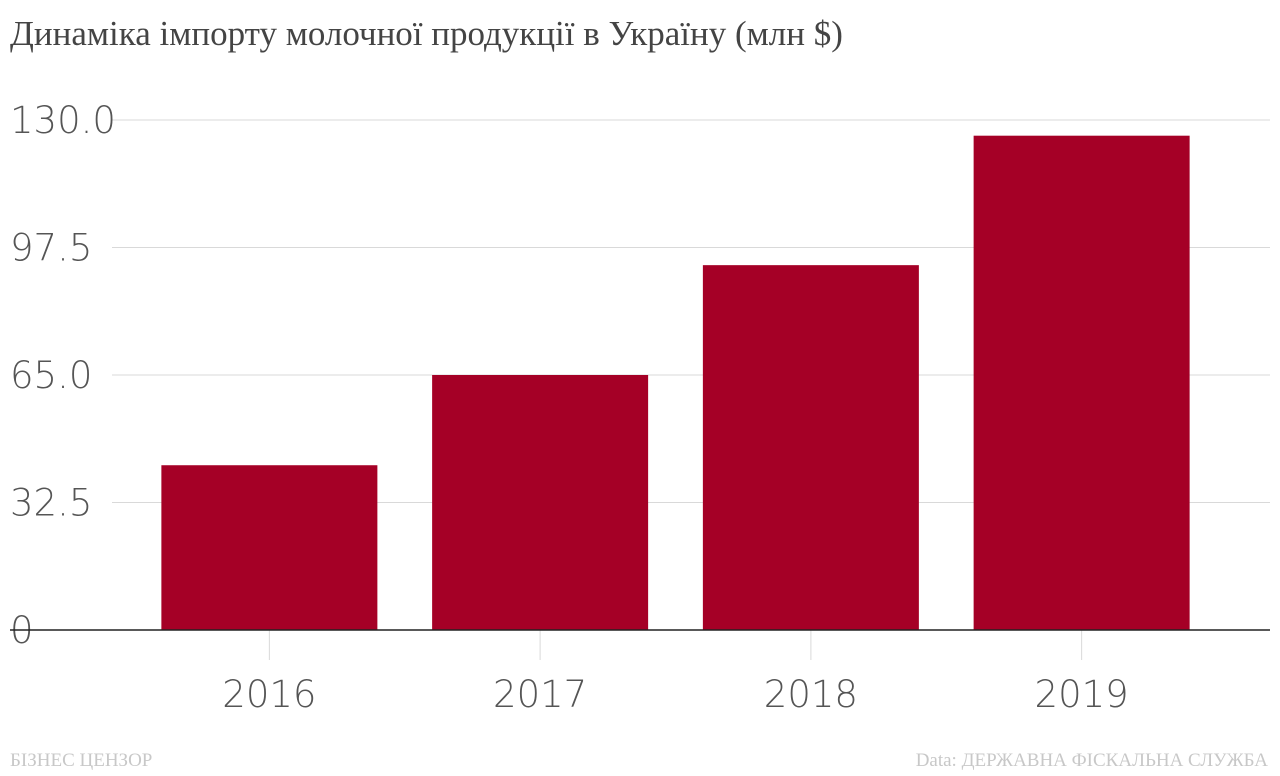 This screenshot has width=1280, height=776. Describe the element at coordinates (1081, 382) in the screenshot. I see `bar-2019` at that location.